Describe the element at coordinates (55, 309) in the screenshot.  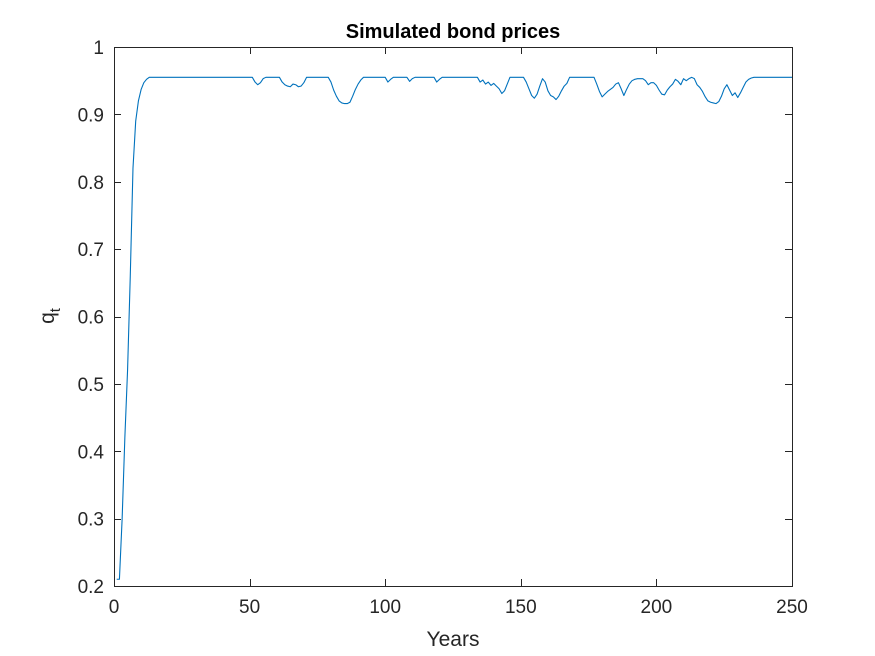
I see `y-axis-label-subscript: t` at that location.